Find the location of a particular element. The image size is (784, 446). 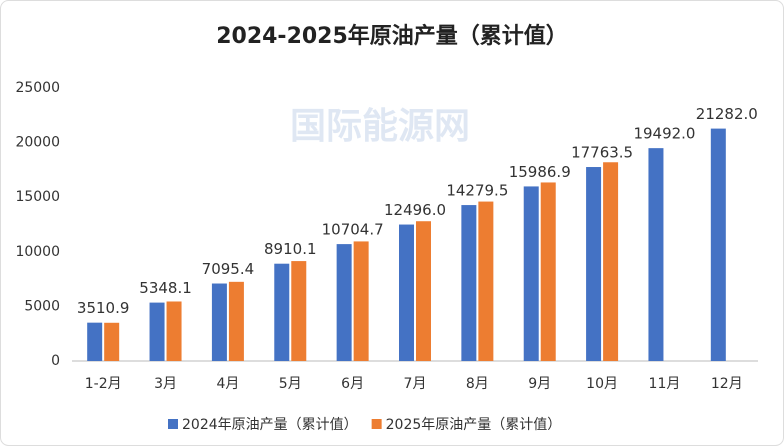

value-label: 14279.5 is located at coordinates (477, 191).